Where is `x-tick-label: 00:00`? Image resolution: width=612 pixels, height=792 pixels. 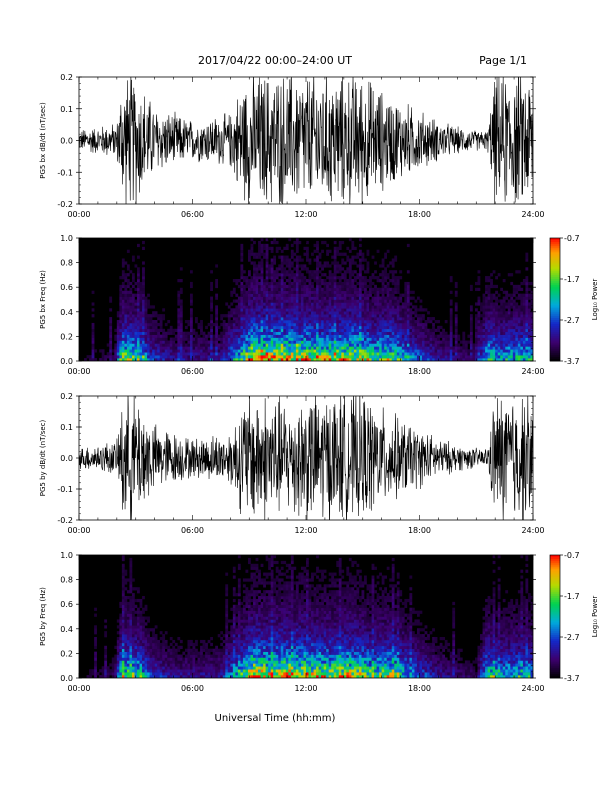
x-tick-label: 00:00 is located at coordinates (78, 530).